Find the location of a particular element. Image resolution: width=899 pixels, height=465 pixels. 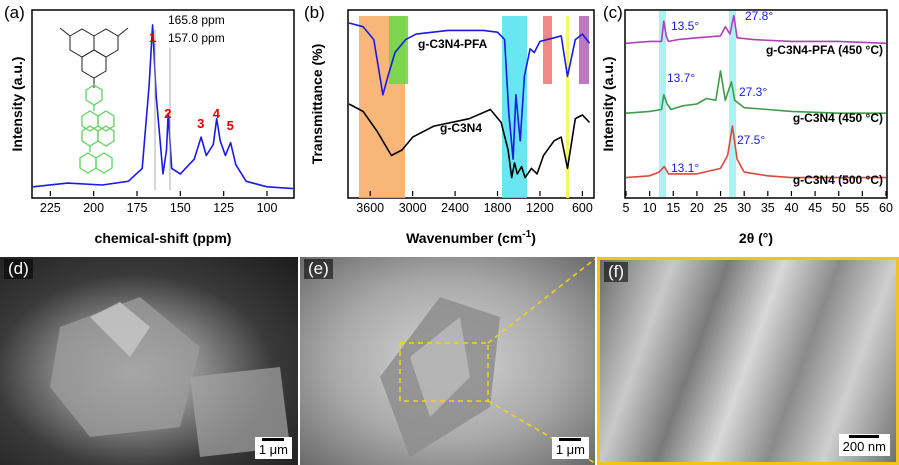

series-label-pfa: g-C3N4-PFA is located at coordinates (453, 44).